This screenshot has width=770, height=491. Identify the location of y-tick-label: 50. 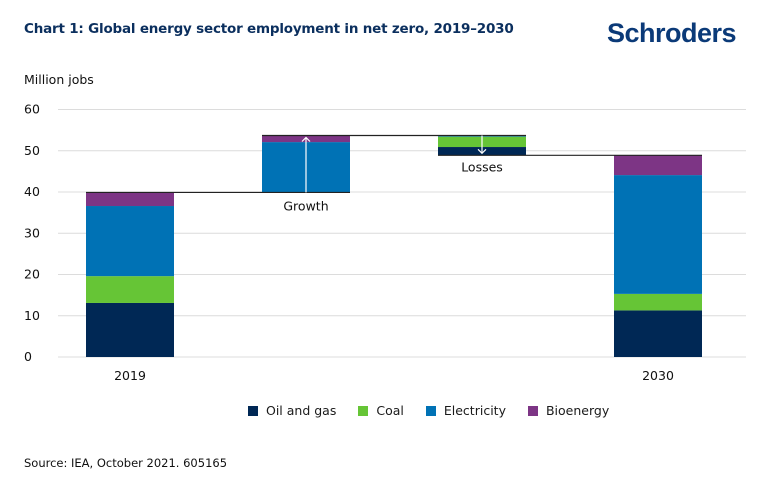
(32, 150).